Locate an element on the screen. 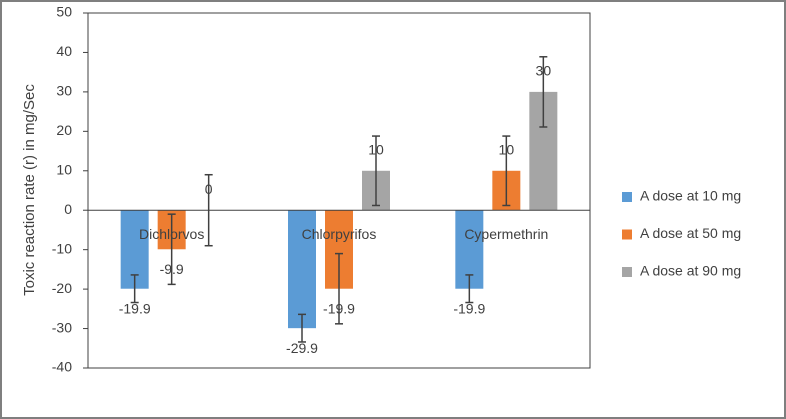 The height and width of the screenshot is (419, 786). x-tick-label: Dichlorvos is located at coordinates (171, 234).